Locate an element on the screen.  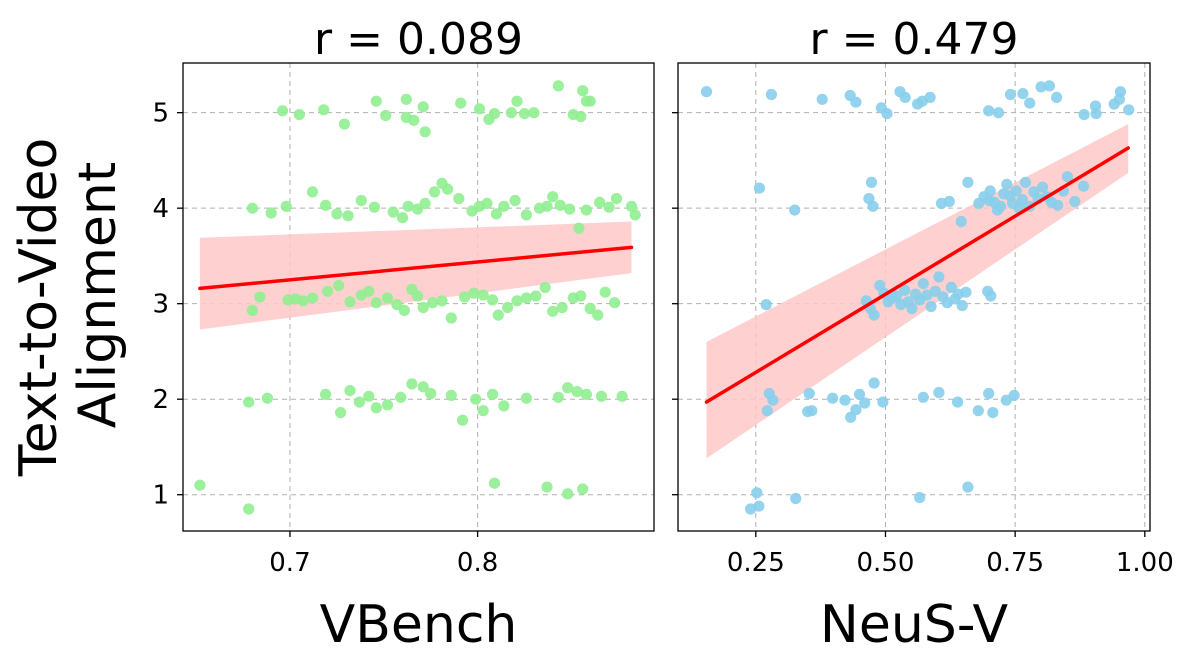
vbench-regression-layer is located at coordinates (416, 268).